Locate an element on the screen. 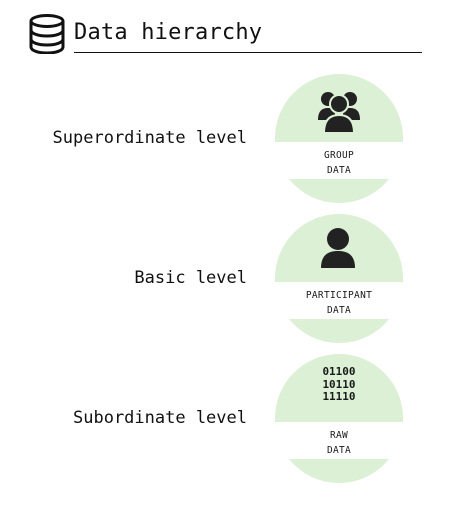 The width and height of the screenshot is (463, 505). binary-line: 01100 is located at coordinates (339, 371).